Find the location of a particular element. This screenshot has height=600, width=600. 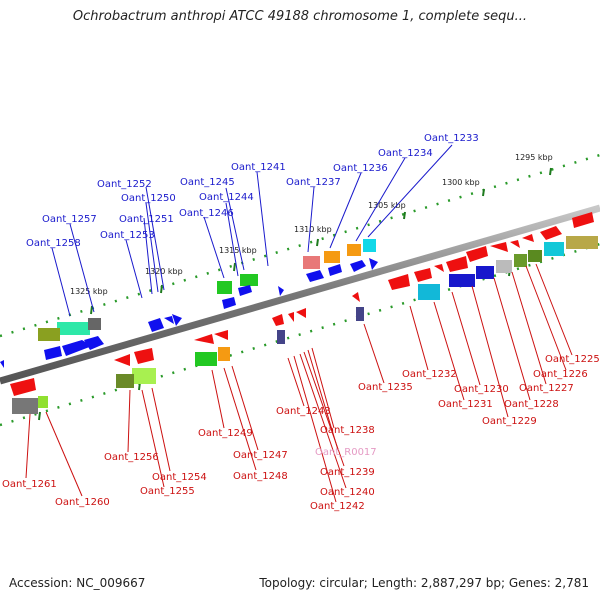

gene-label: Oant_1227 is located at coordinates (546, 388).